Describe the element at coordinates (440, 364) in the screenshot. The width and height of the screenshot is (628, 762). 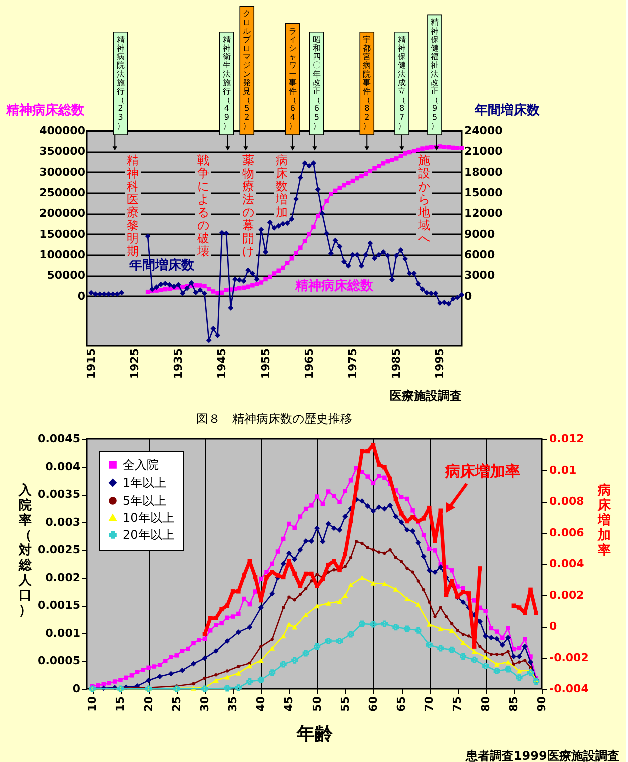
I see `x-tick-label: 1995` at that location.